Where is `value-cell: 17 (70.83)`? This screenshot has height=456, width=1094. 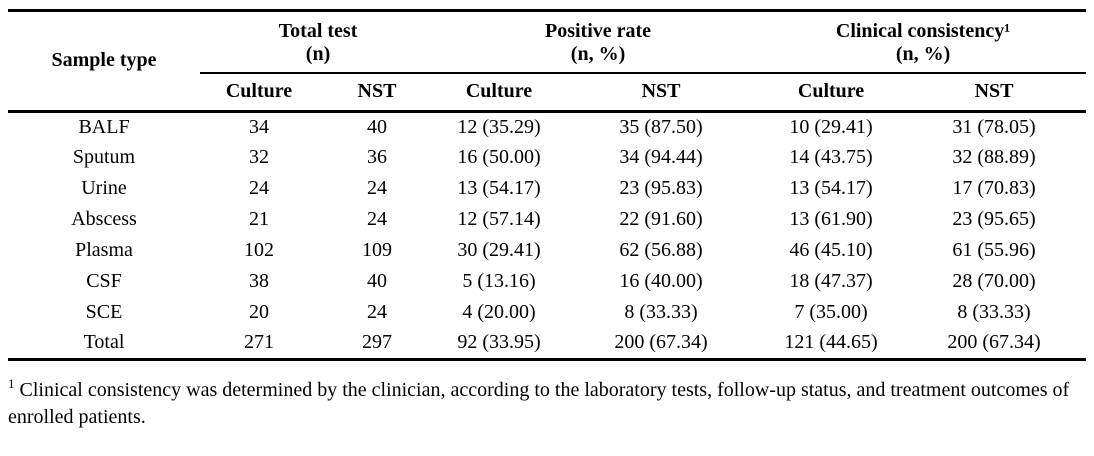 value-cell: 17 (70.83) is located at coordinates (994, 188).